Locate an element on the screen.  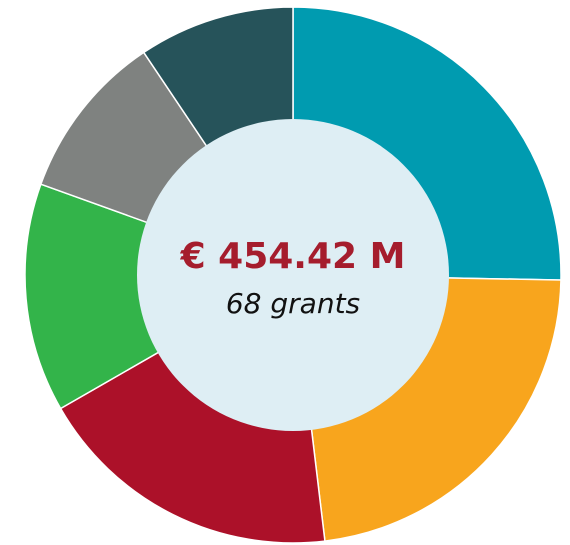
center-subtitle: 68 grants is located at coordinates (293, 303).